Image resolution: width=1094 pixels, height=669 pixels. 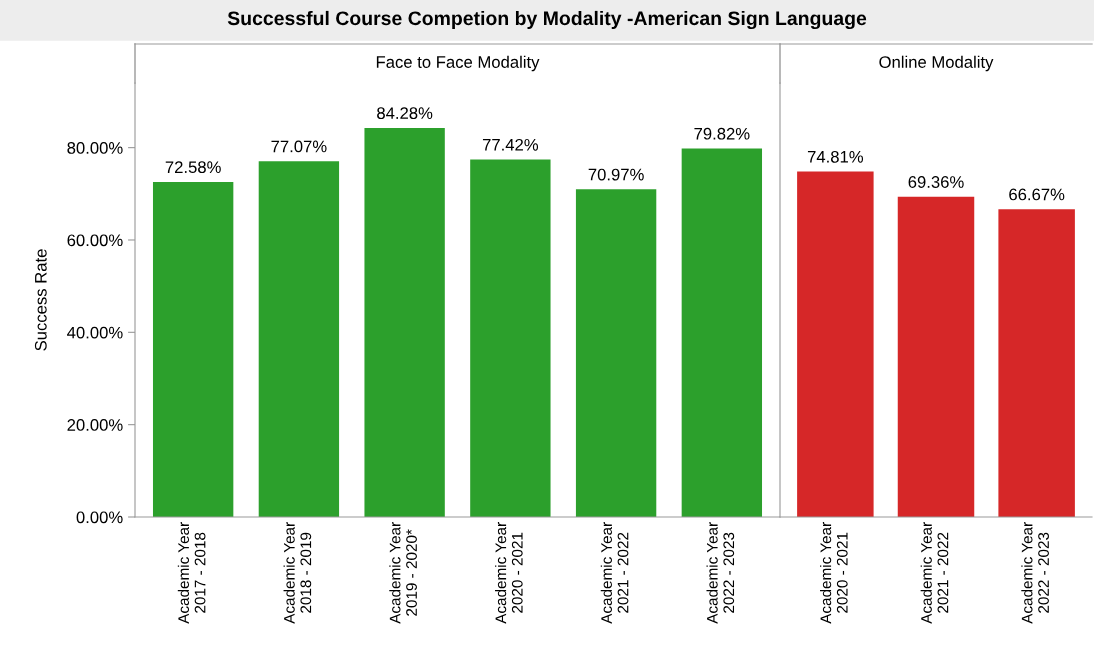 I want to click on data-label: 66.67%, so click(x=1037, y=194).